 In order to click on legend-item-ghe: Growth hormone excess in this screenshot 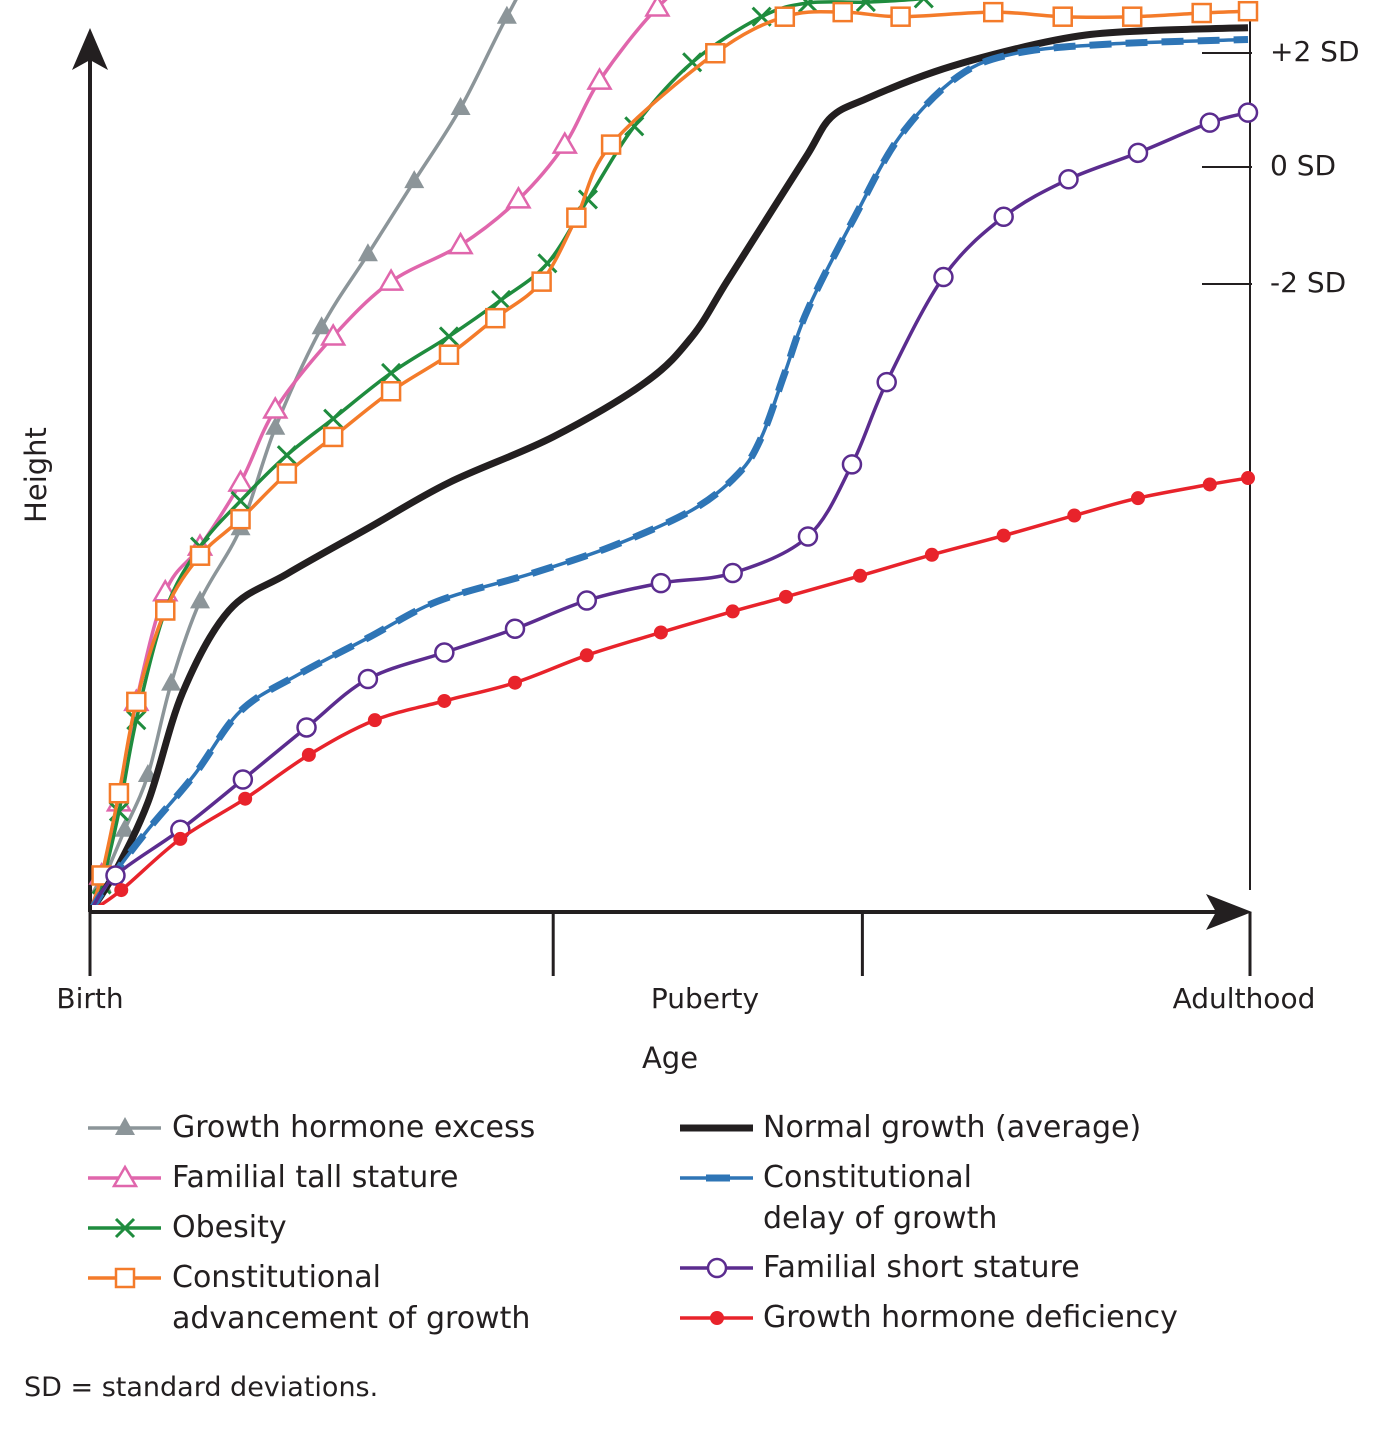, I will do `click(311, 1127)`.